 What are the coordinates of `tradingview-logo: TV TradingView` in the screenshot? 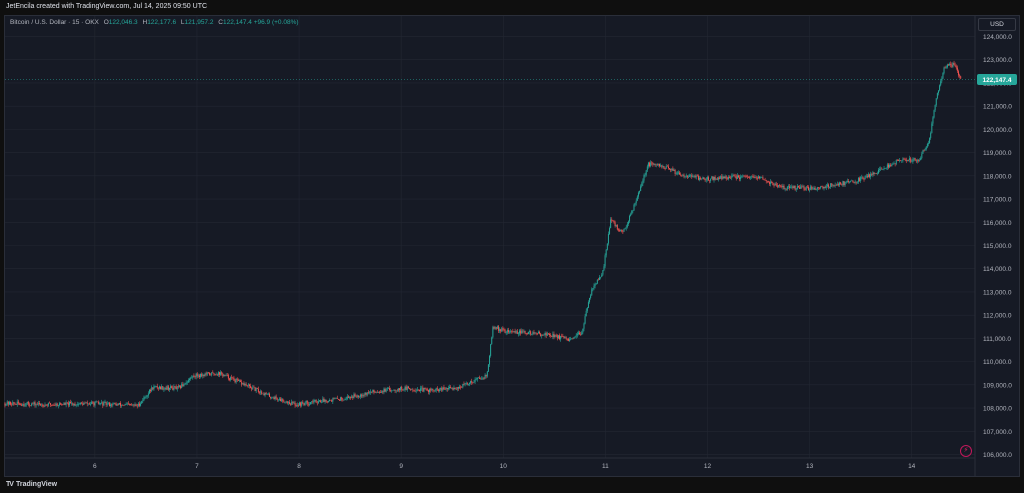 It's located at (31, 484).